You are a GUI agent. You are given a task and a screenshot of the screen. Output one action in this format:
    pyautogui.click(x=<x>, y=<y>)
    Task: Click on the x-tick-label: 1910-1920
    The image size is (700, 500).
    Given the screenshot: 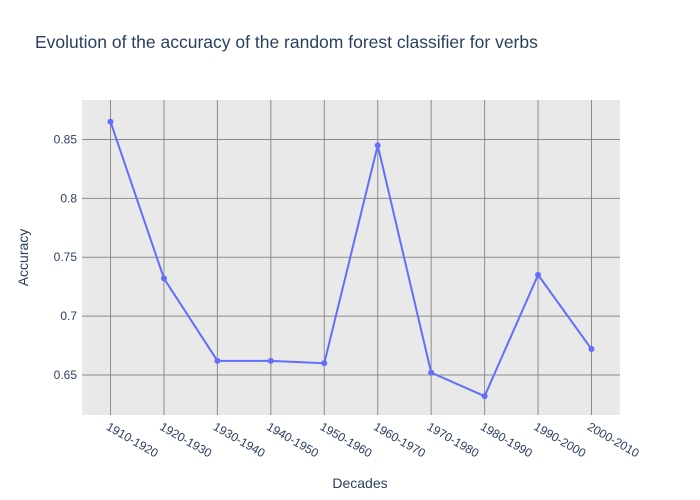 What is the action you would take?
    pyautogui.click(x=132, y=439)
    